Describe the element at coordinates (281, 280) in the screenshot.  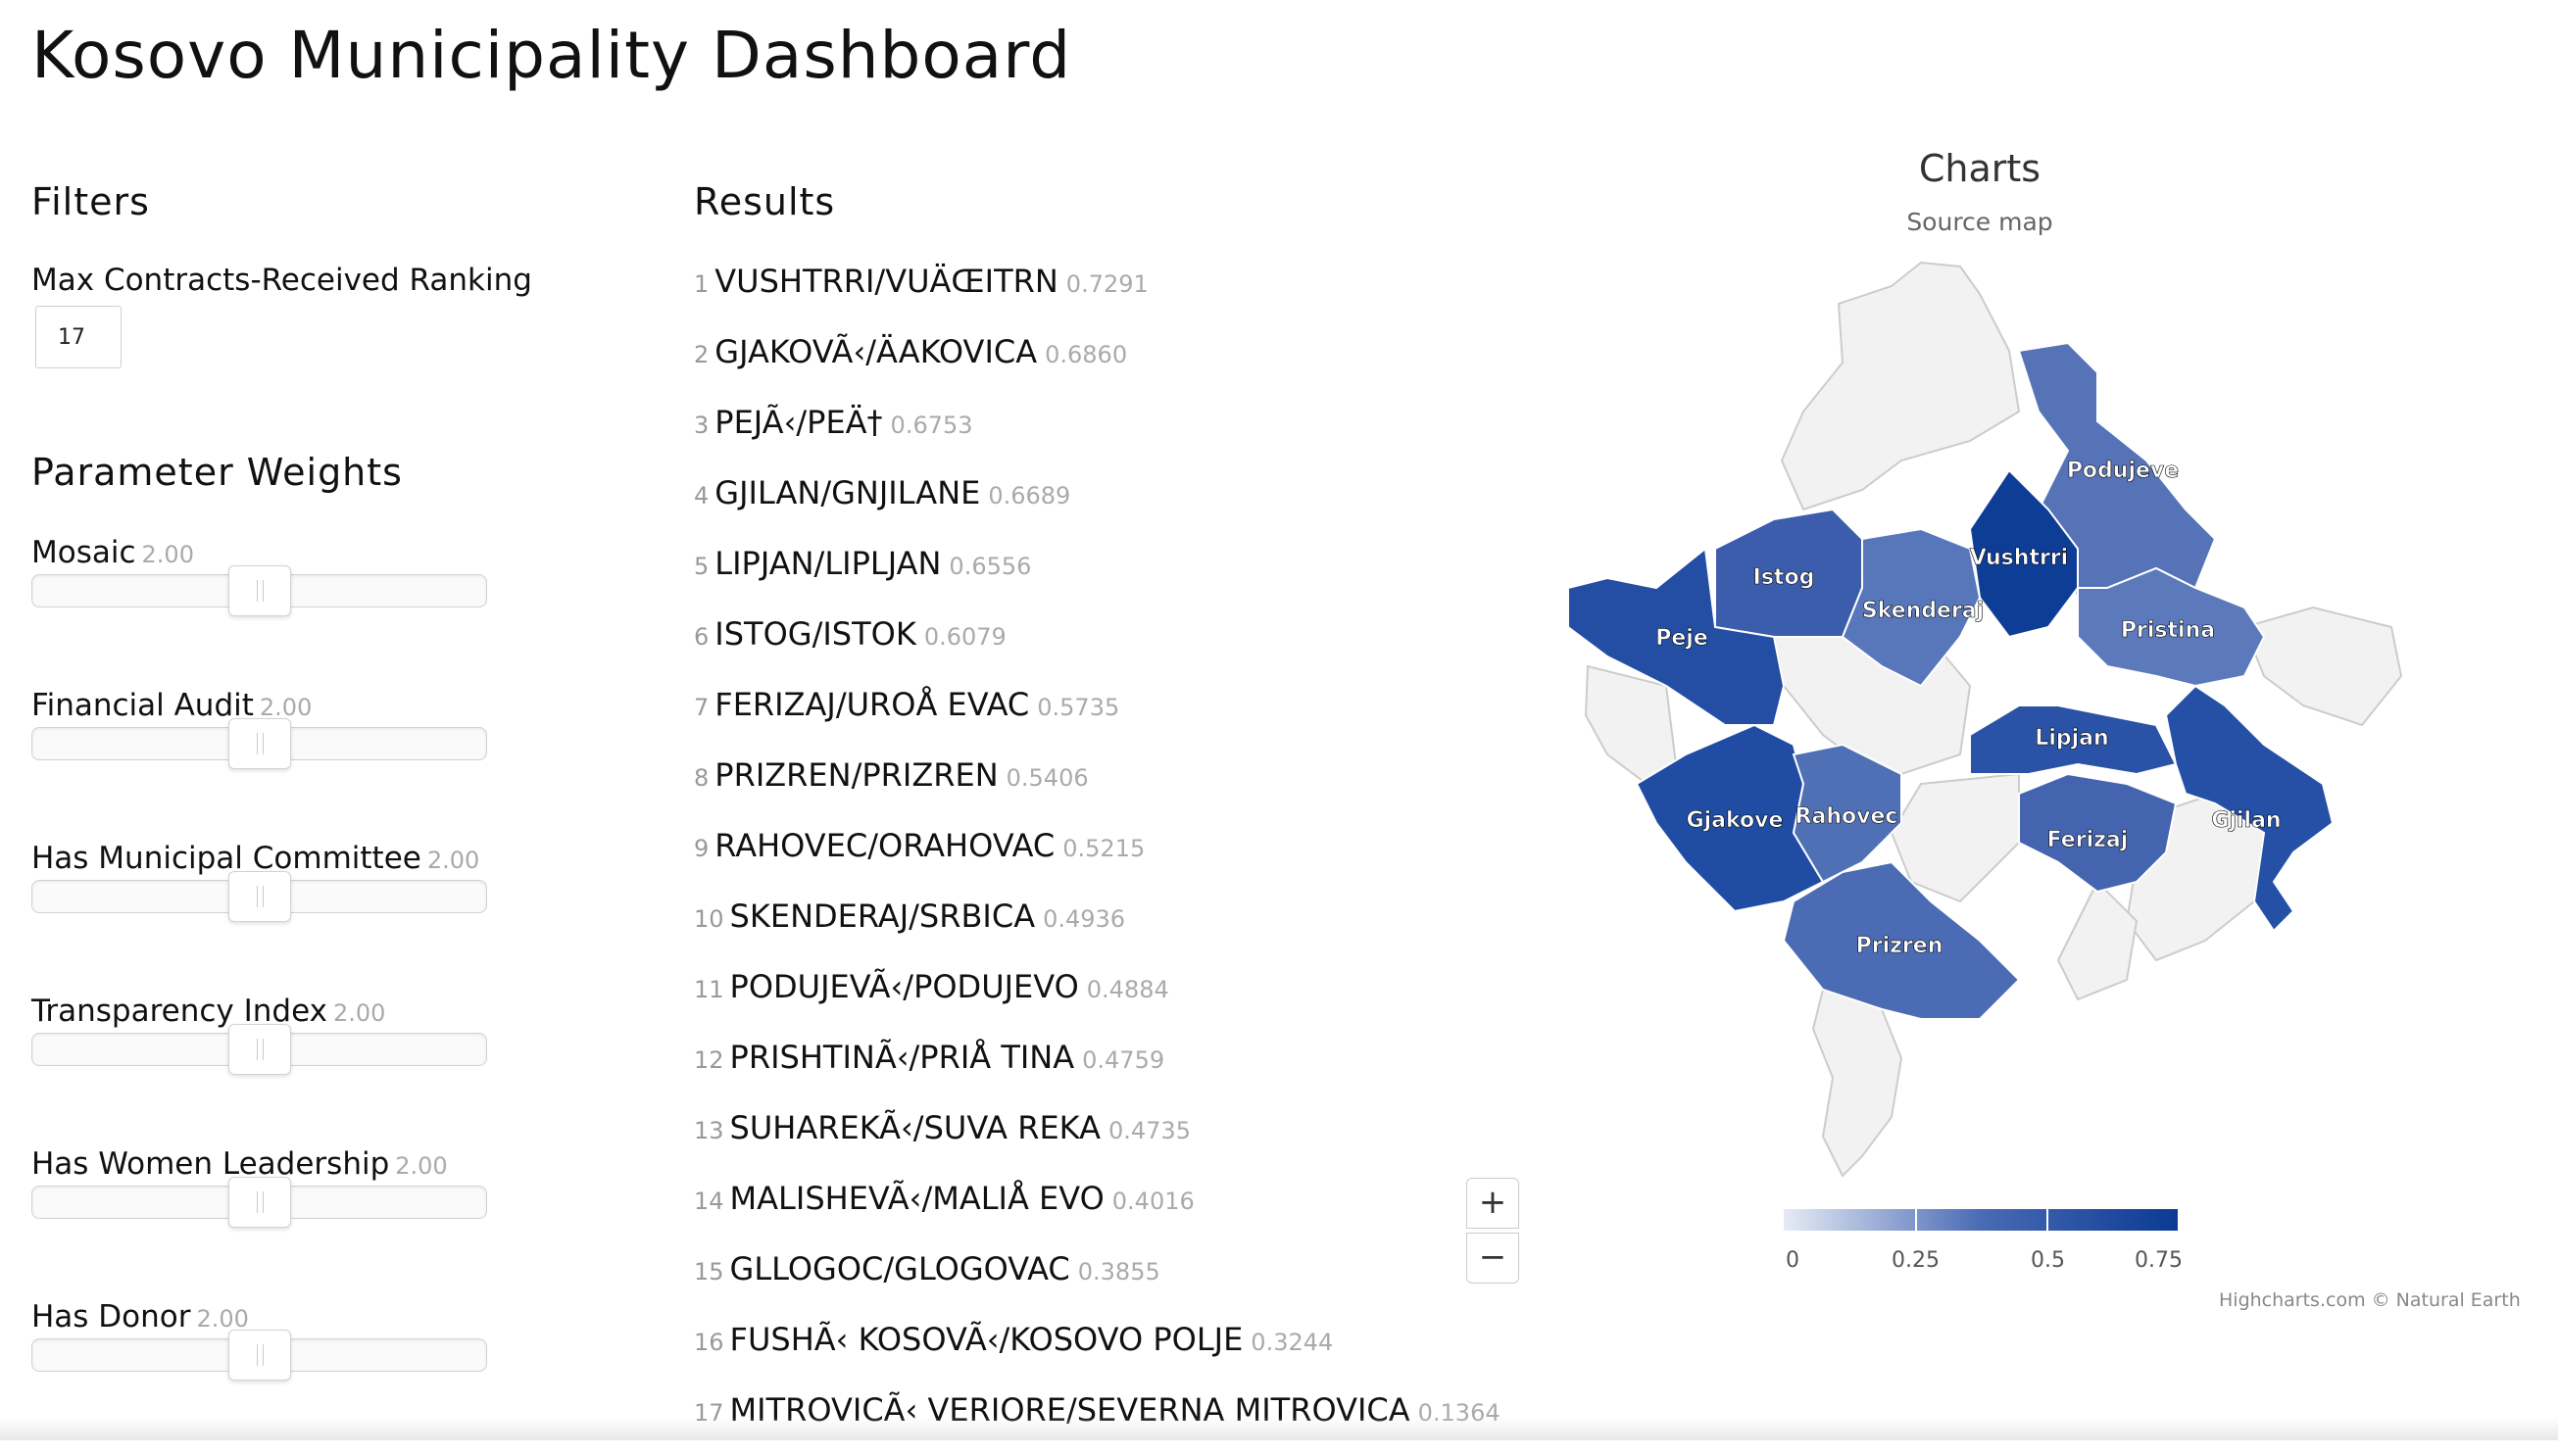
I see `max-ranking-label: Max Contracts-Received Ranking` at that location.